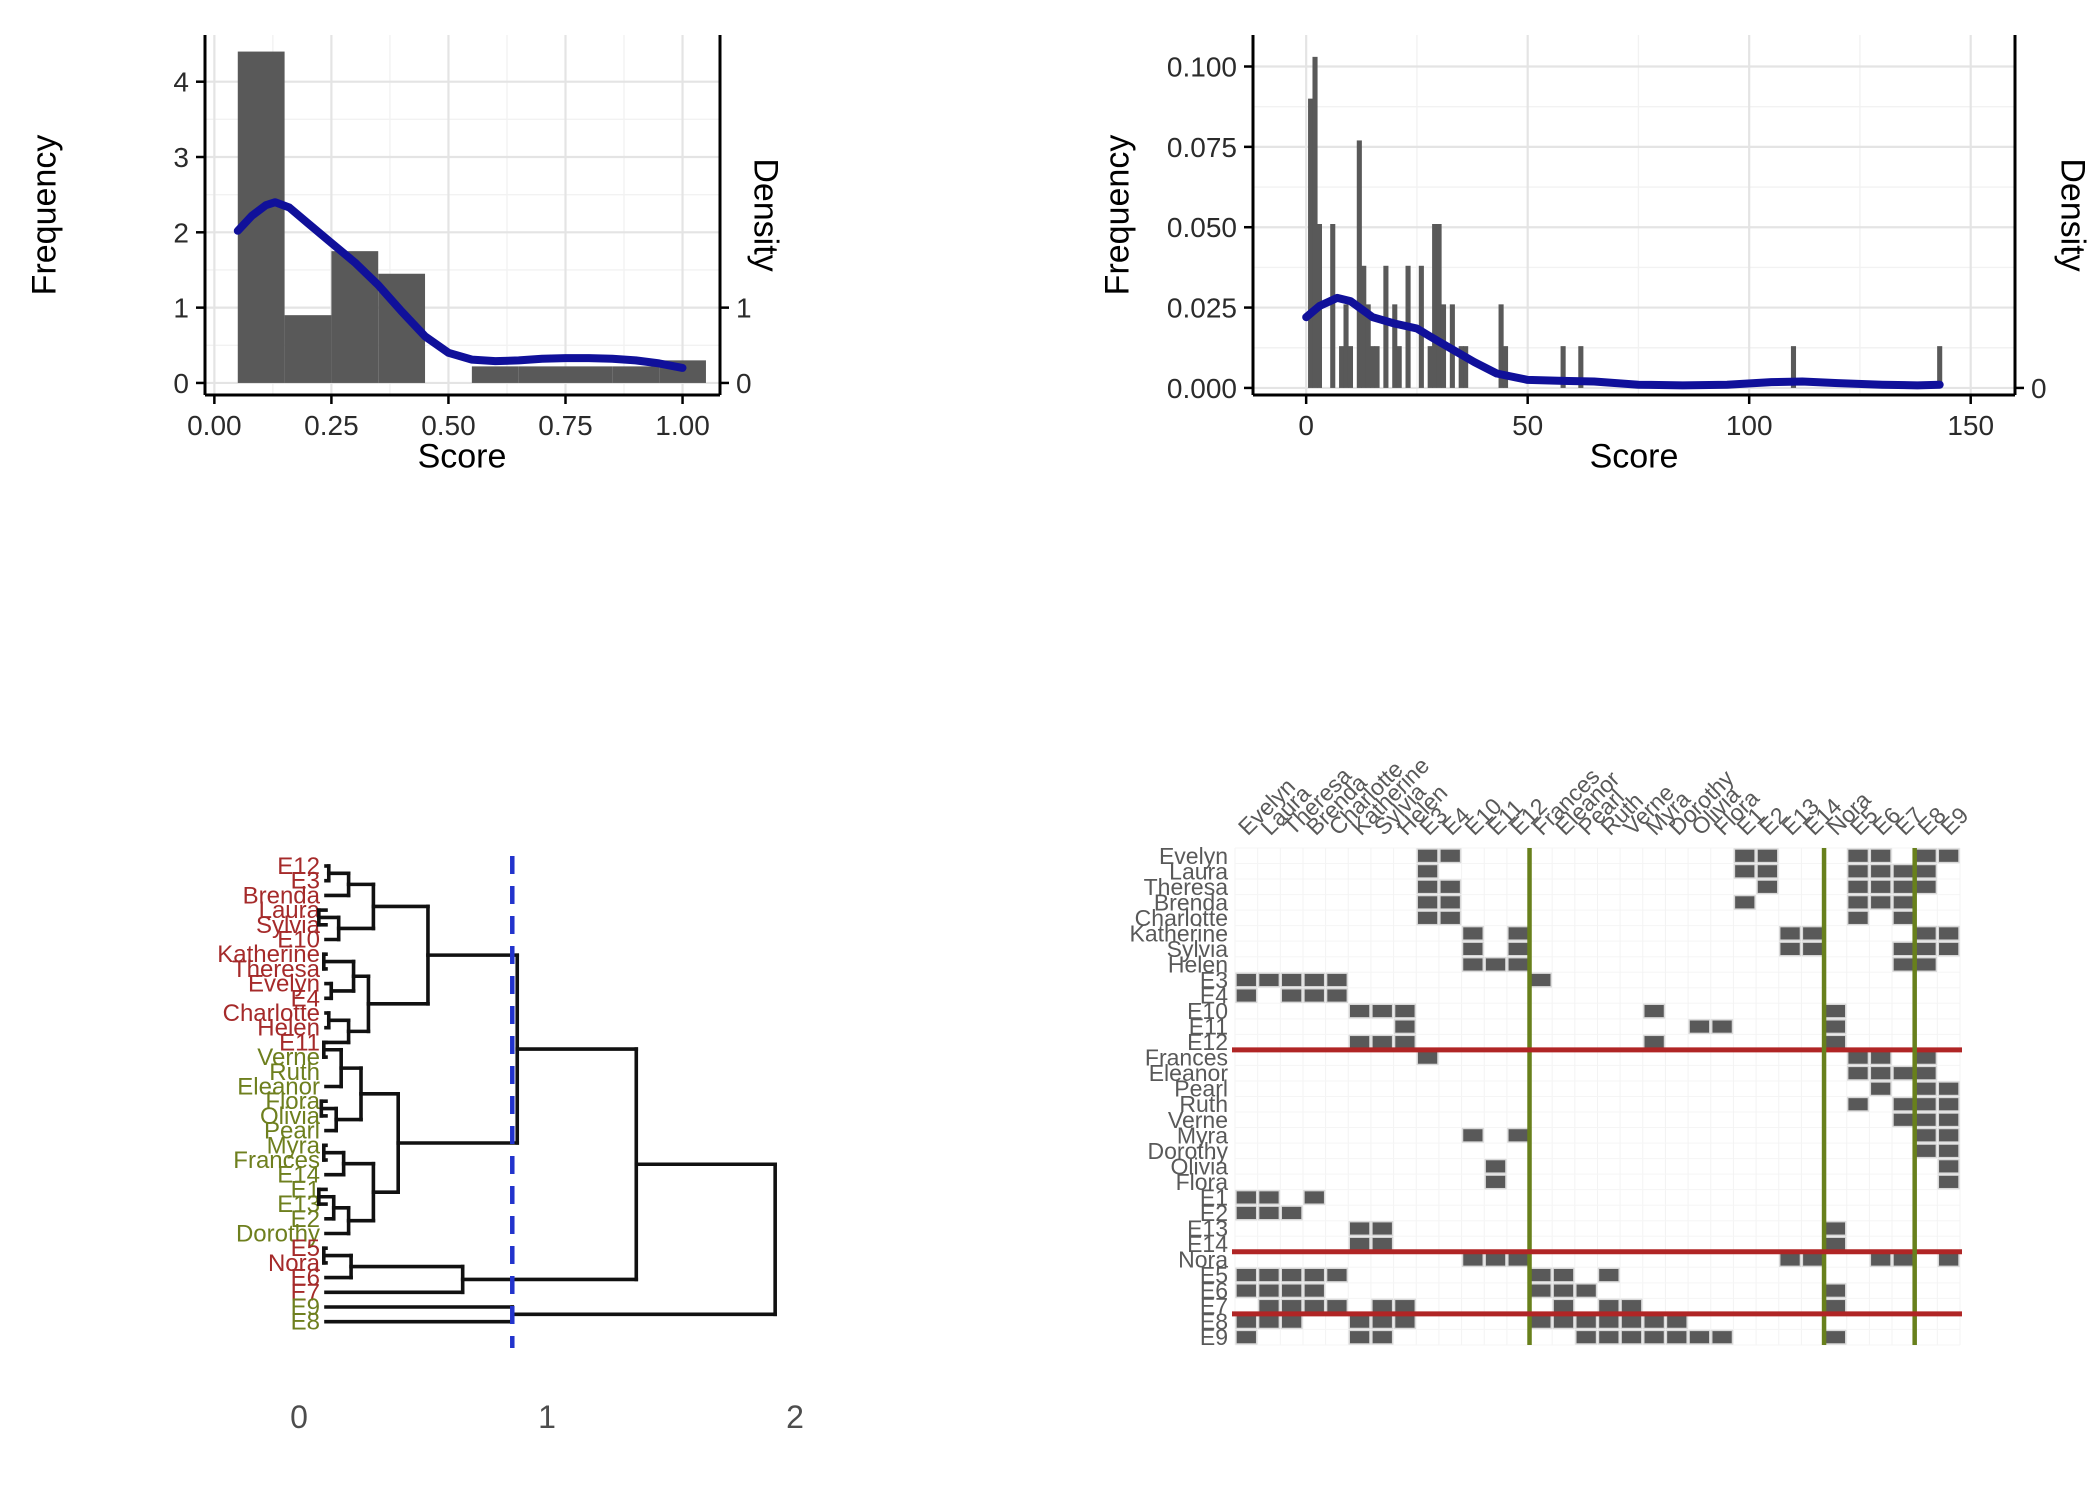 The height and width of the screenshot is (1500, 2100). I want to click on svg-text: 0.25, so click(331, 425).